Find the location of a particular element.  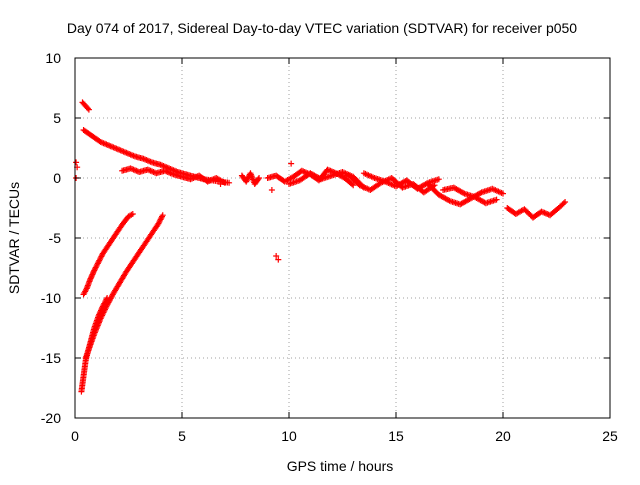

x-axis-label: GPS time / hours is located at coordinates (340, 466).